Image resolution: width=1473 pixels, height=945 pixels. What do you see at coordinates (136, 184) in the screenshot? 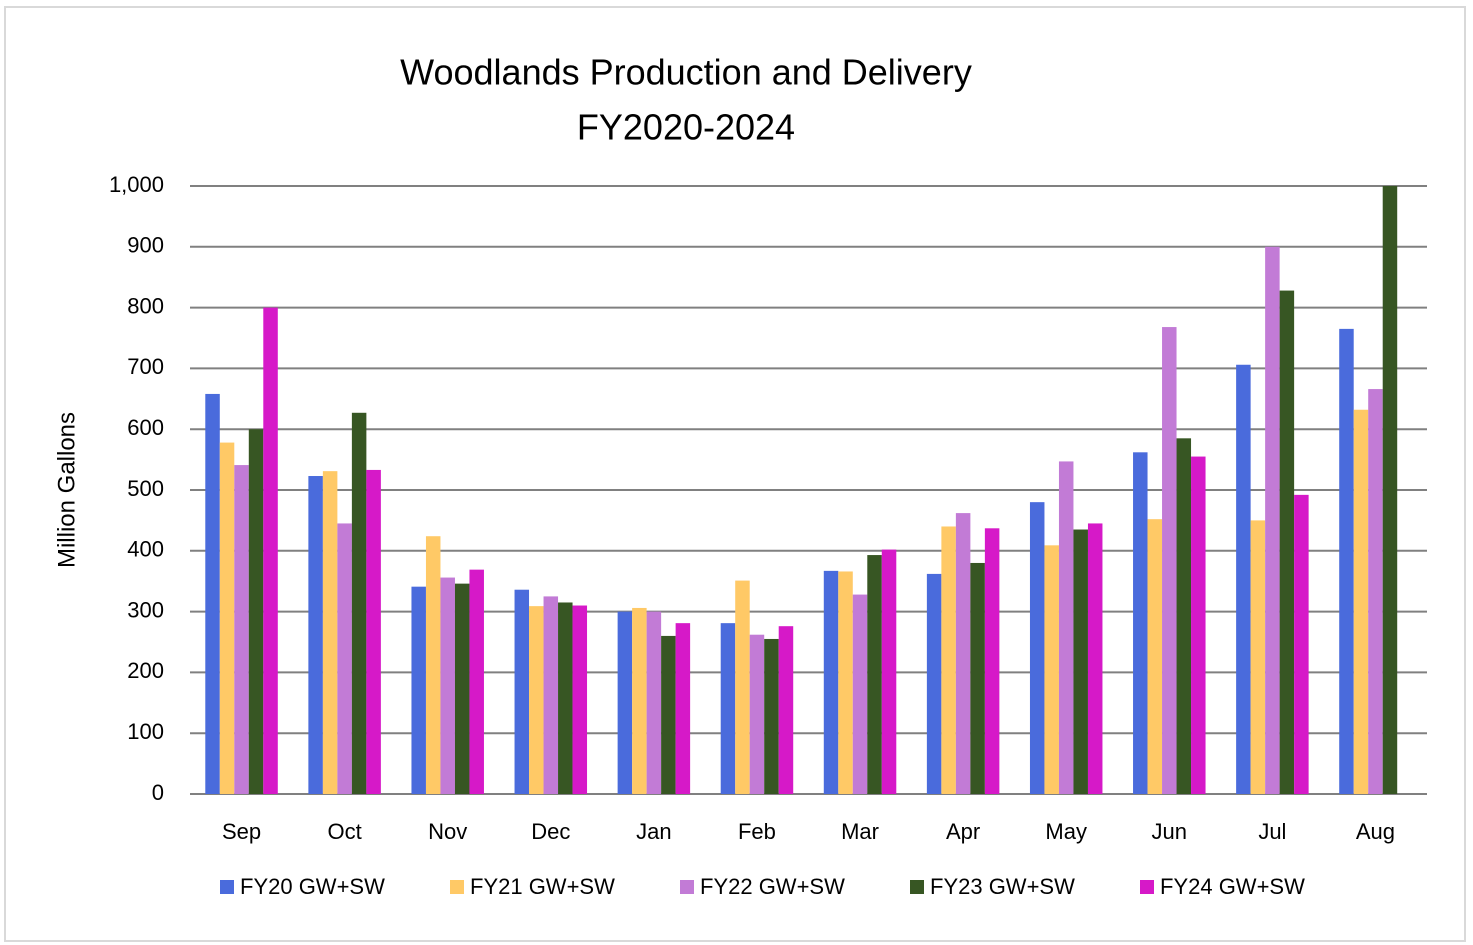
I see `y-tick-label: 1,000` at bounding box center [136, 184].